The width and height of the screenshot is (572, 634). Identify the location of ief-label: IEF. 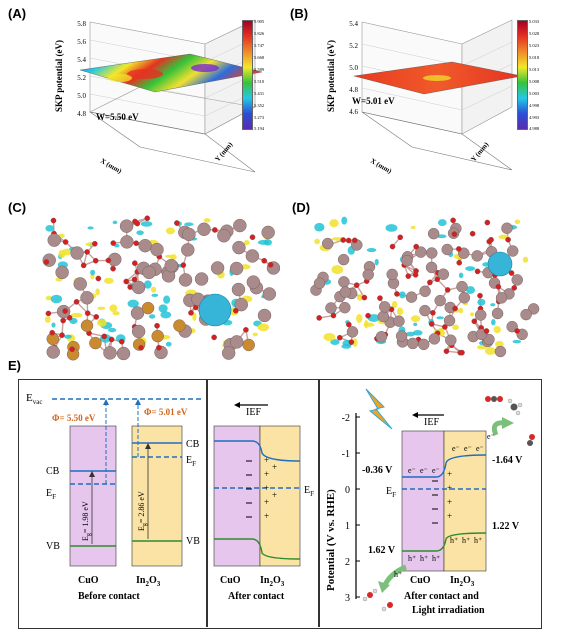
(253, 412).